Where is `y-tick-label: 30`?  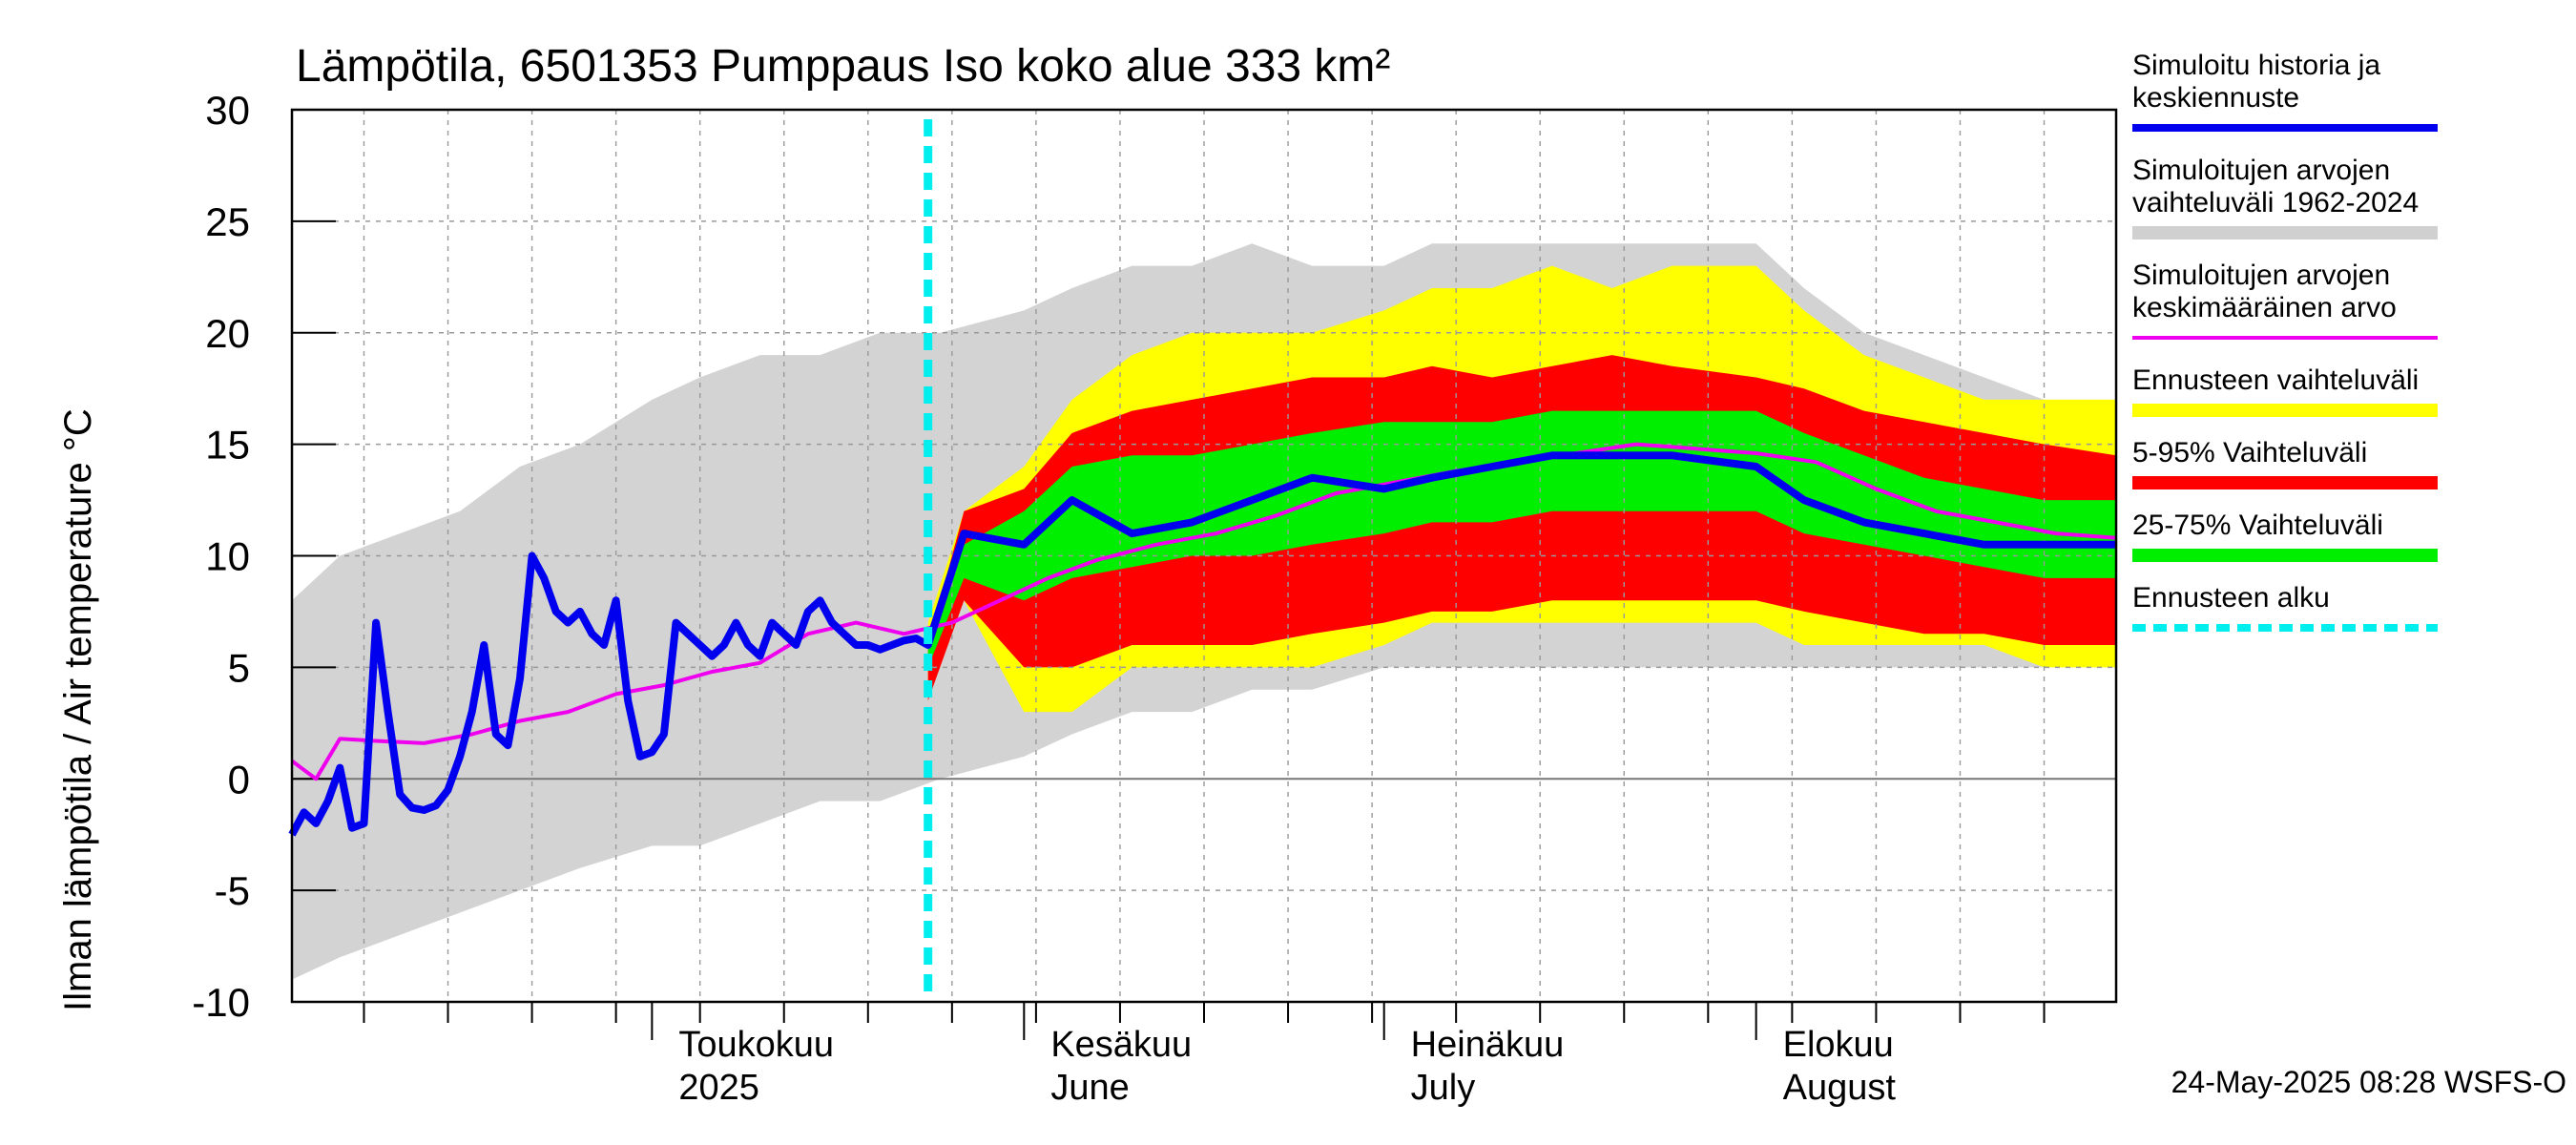
y-tick-label: 30 is located at coordinates (227, 110).